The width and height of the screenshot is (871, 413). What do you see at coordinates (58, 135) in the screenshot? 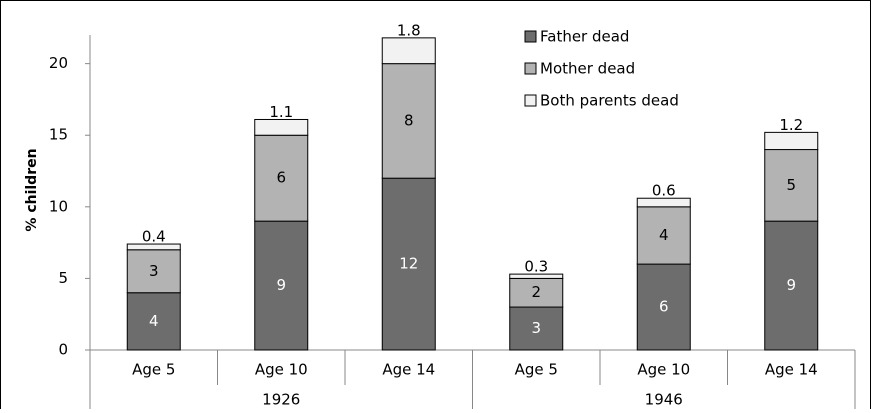
I see `y-tick-label: 15` at bounding box center [58, 135].